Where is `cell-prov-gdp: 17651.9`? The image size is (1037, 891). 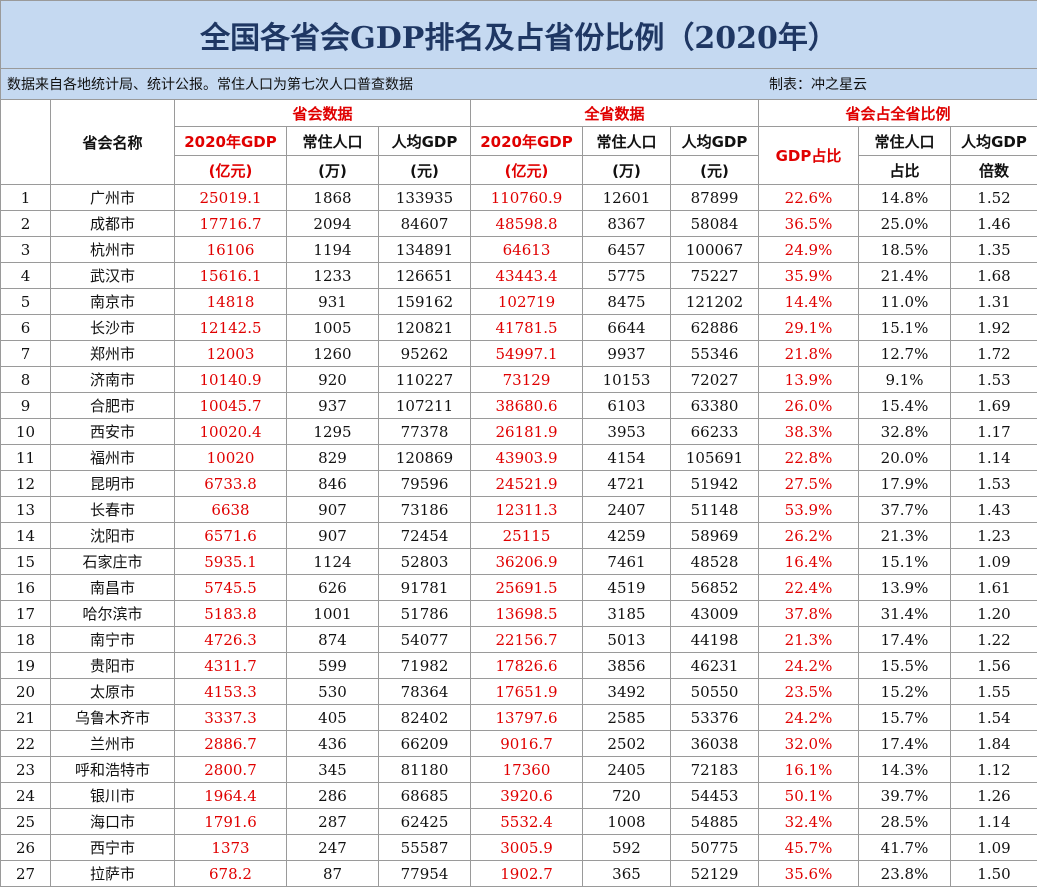
cell-prov-gdp: 17651.9 is located at coordinates (526, 691).